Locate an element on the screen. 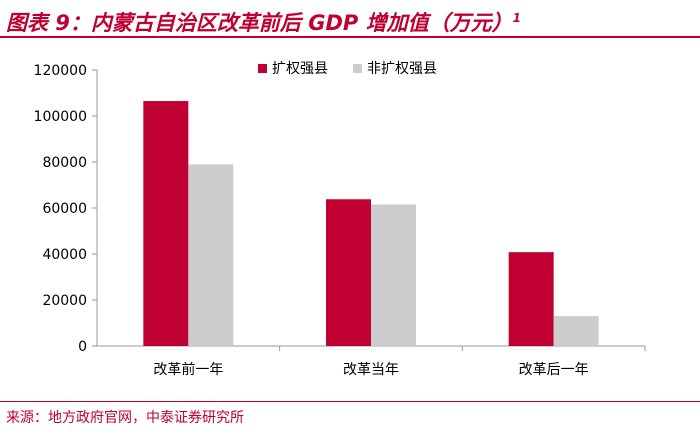 This screenshot has width=700, height=436. legend-label: 扩权强县 is located at coordinates (300, 69).